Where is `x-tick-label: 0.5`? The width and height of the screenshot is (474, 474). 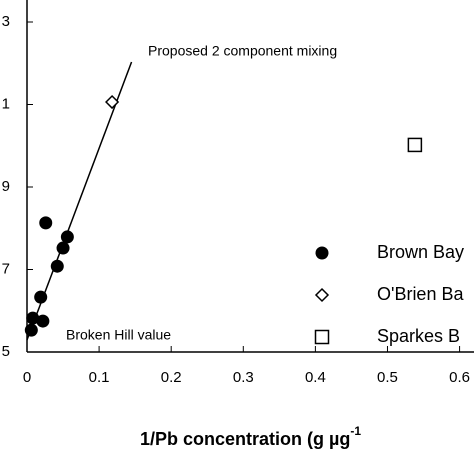
x-tick-label: 0.5 is located at coordinates (387, 377).